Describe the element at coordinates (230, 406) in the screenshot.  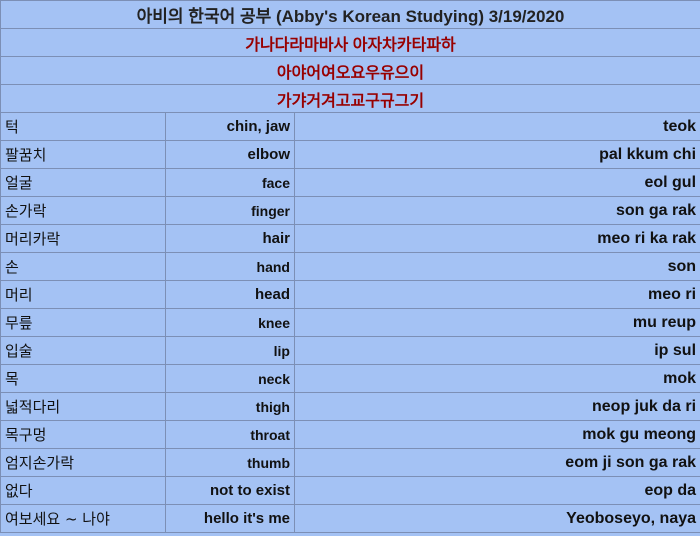
I see `english-meaning-cell: thigh` at that location.